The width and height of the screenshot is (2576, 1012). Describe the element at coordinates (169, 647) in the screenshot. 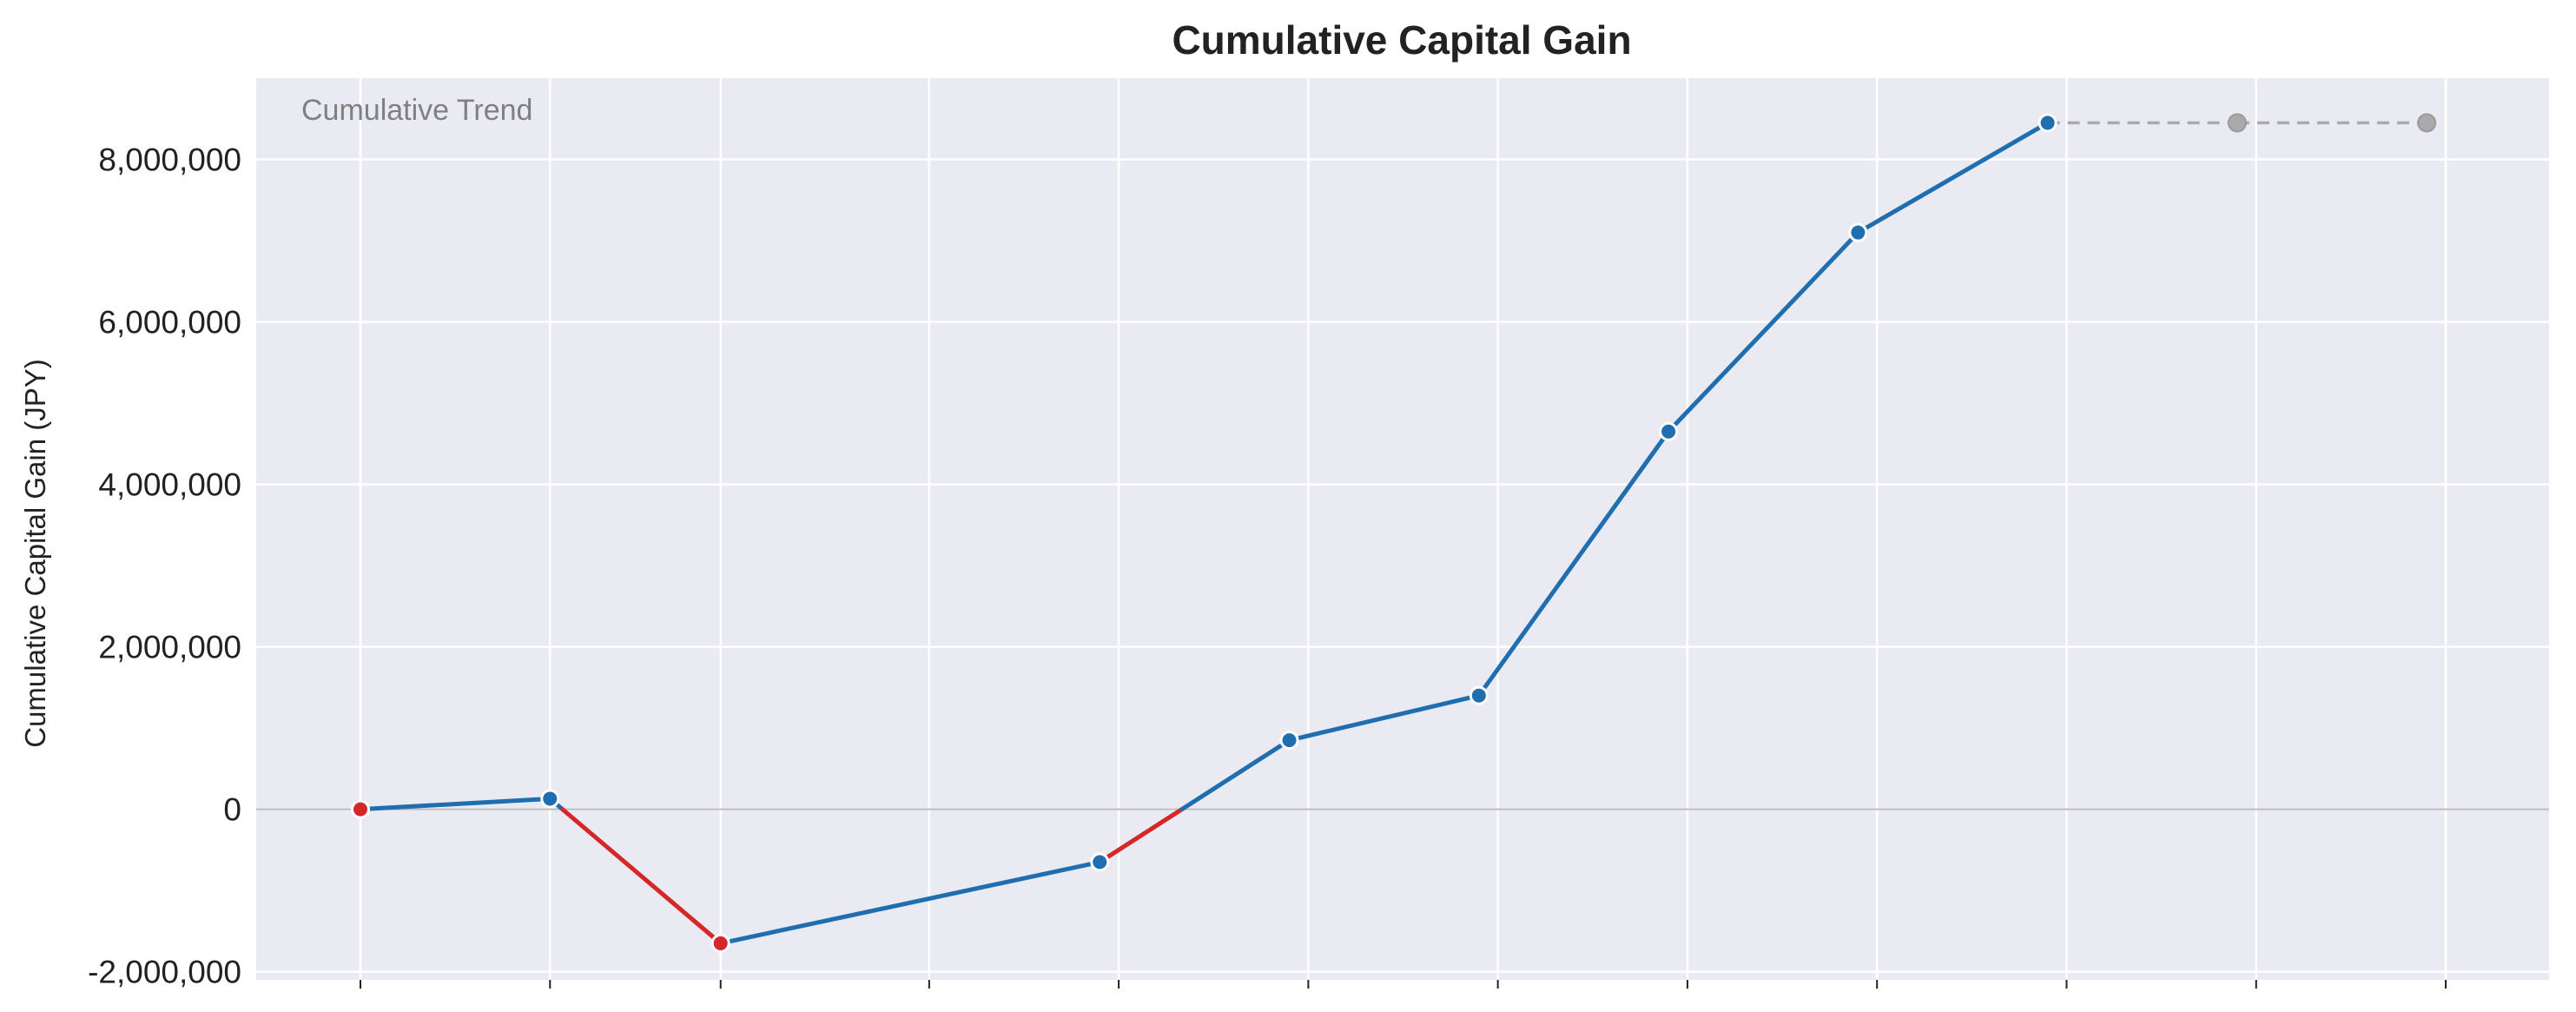

I see `y-tick-label: 2,000,000` at that location.